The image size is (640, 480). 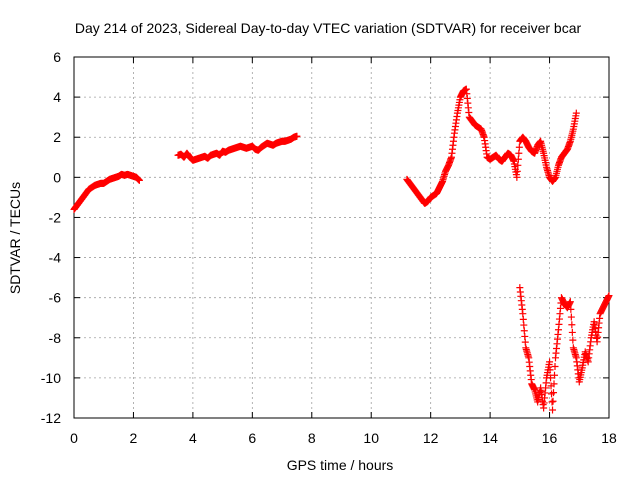 What do you see at coordinates (57, 57) in the screenshot?
I see `y-tick-label: 6` at bounding box center [57, 57].